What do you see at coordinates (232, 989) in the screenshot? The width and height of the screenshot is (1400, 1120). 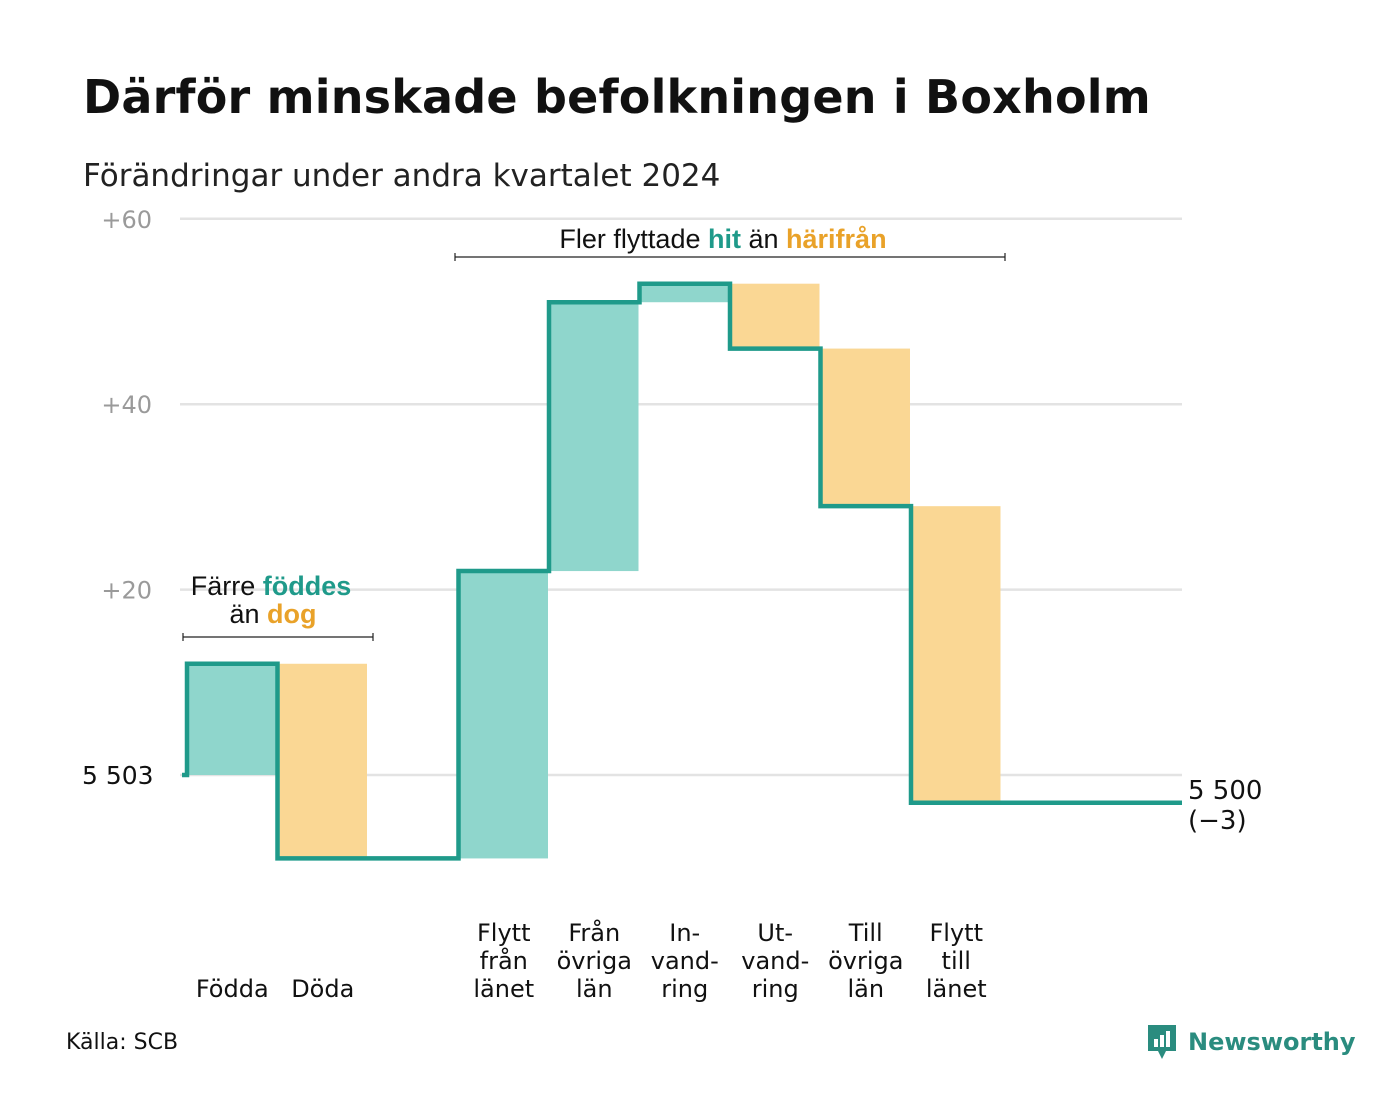 I see `category-label: Födda` at bounding box center [232, 989].